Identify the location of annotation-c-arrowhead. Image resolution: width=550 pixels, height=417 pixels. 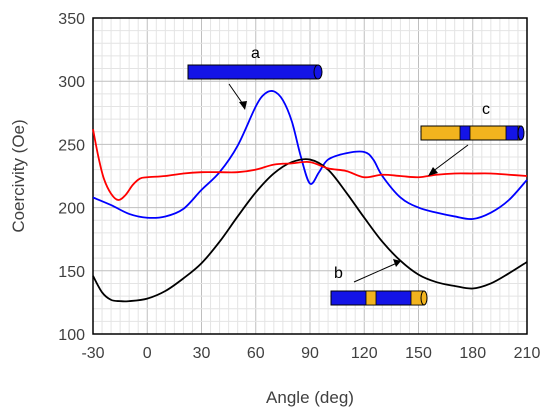
(433, 171).